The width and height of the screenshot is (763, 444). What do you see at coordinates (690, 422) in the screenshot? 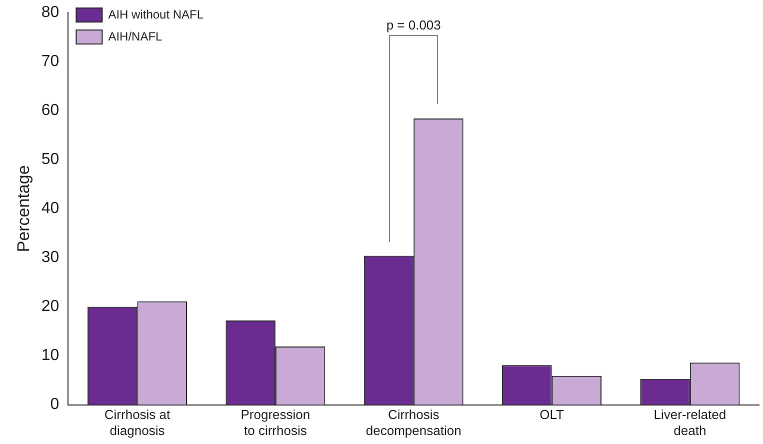
I see `x-tick-label: Liver-related death` at bounding box center [690, 422].